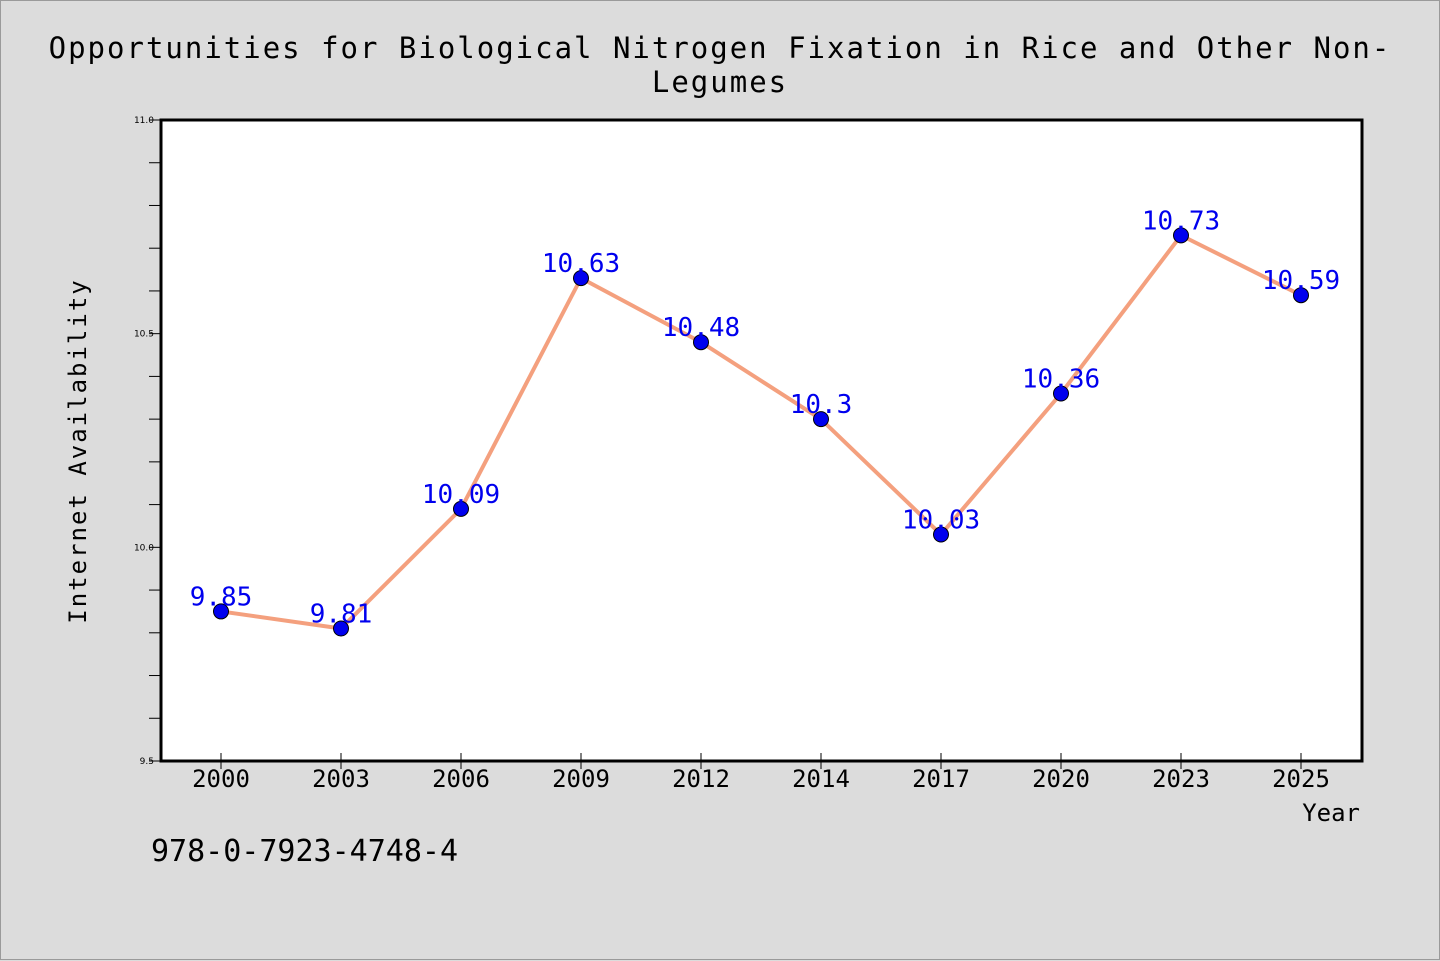  What do you see at coordinates (78, 450) in the screenshot?
I see `y-axis-label: Internet Availability` at bounding box center [78, 450].